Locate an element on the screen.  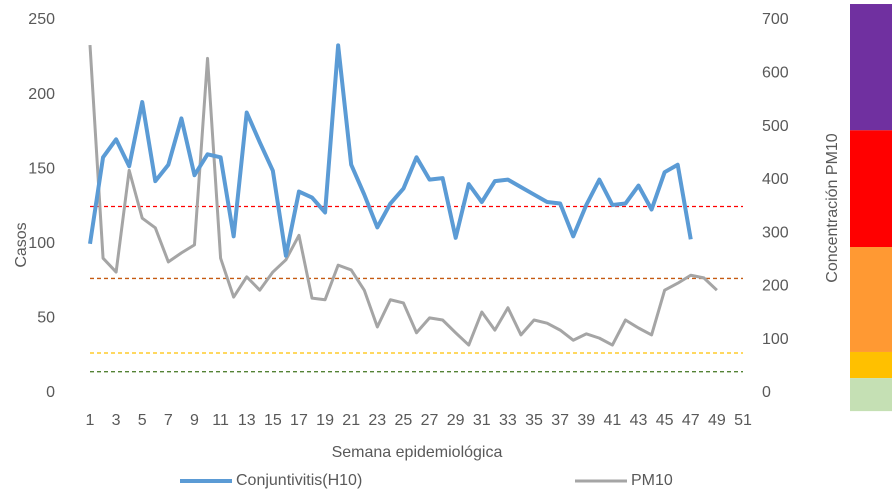
x-axis-title: Semana epidemiológica is located at coordinates (417, 452).